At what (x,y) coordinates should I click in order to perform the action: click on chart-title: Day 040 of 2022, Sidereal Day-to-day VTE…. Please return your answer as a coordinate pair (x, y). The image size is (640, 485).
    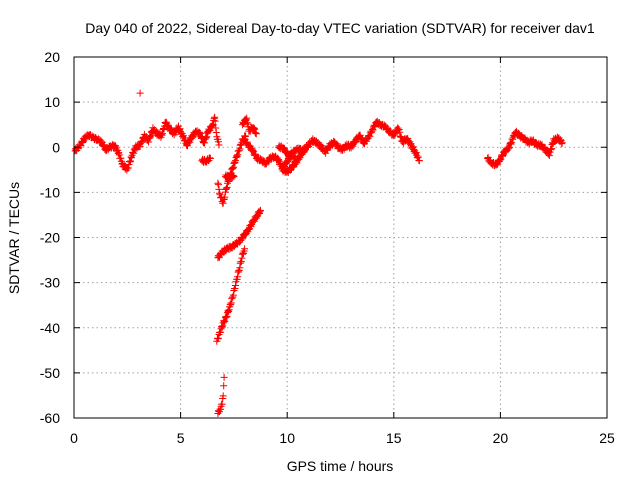
    Looking at the image, I should click on (340, 28).